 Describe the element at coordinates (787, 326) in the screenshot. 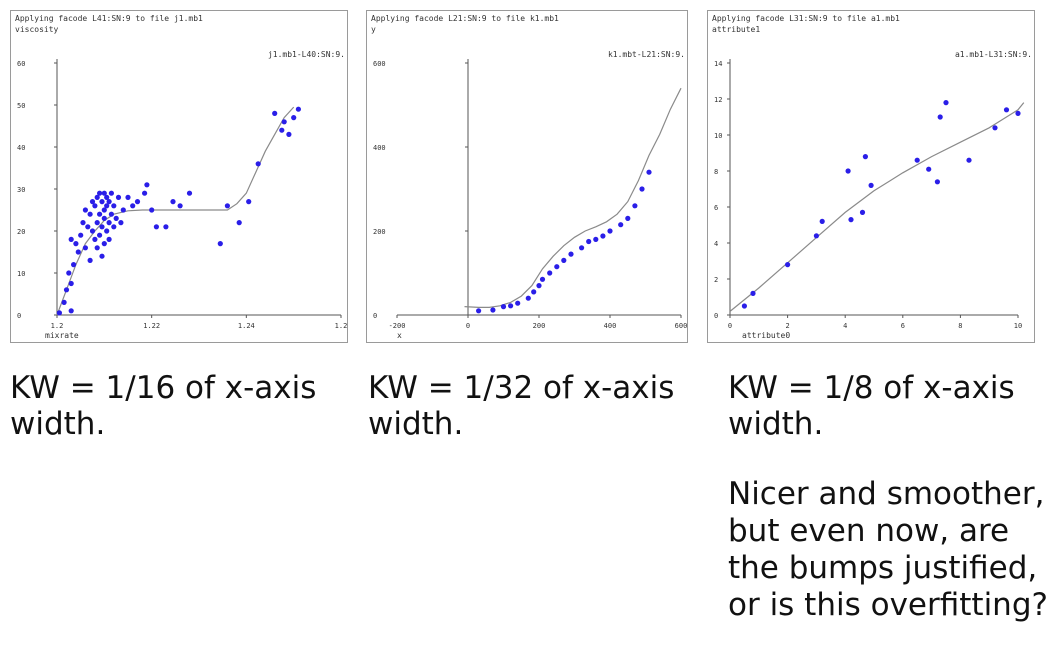

I see `x-tick-label: 2` at that location.